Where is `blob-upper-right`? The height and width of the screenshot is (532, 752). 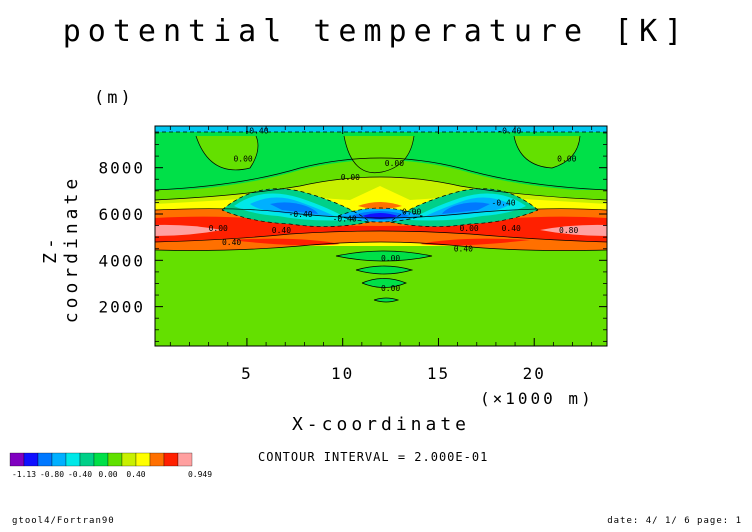 blob-upper-right is located at coordinates (547, 152).